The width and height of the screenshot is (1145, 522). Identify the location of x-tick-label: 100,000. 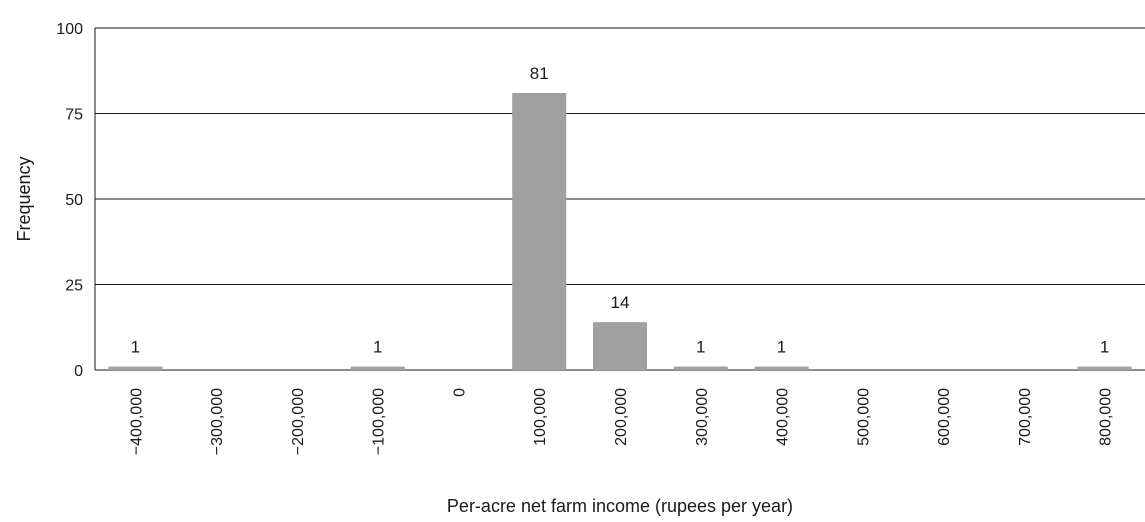
(540, 417).